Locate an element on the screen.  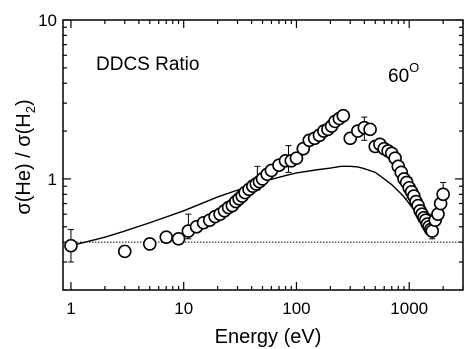
annotation-angle-unit: O is located at coordinates (414, 67).